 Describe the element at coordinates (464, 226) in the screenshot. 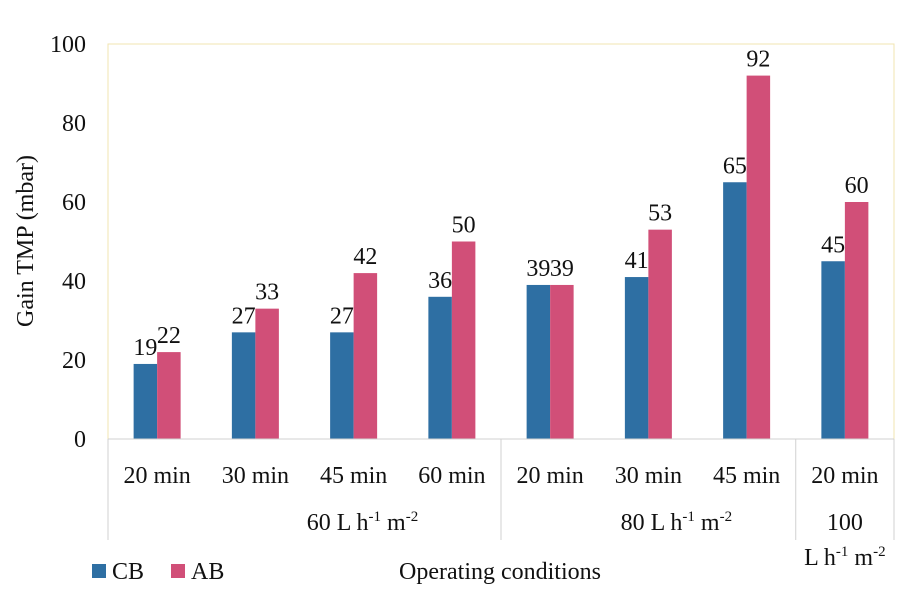

I see `data-label-ab: 50` at that location.